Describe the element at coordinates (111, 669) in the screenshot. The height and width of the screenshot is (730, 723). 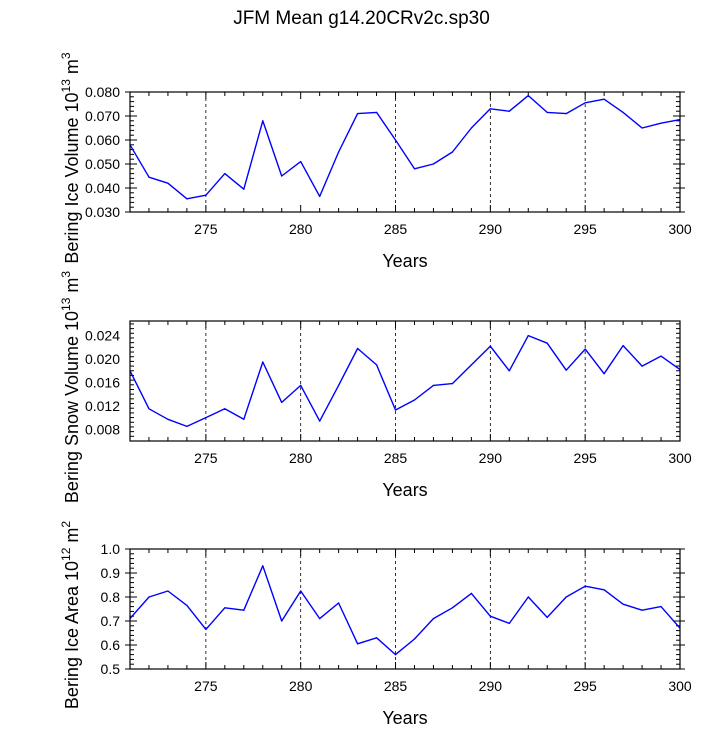
I see `y-tick-label: 0.5` at that location.